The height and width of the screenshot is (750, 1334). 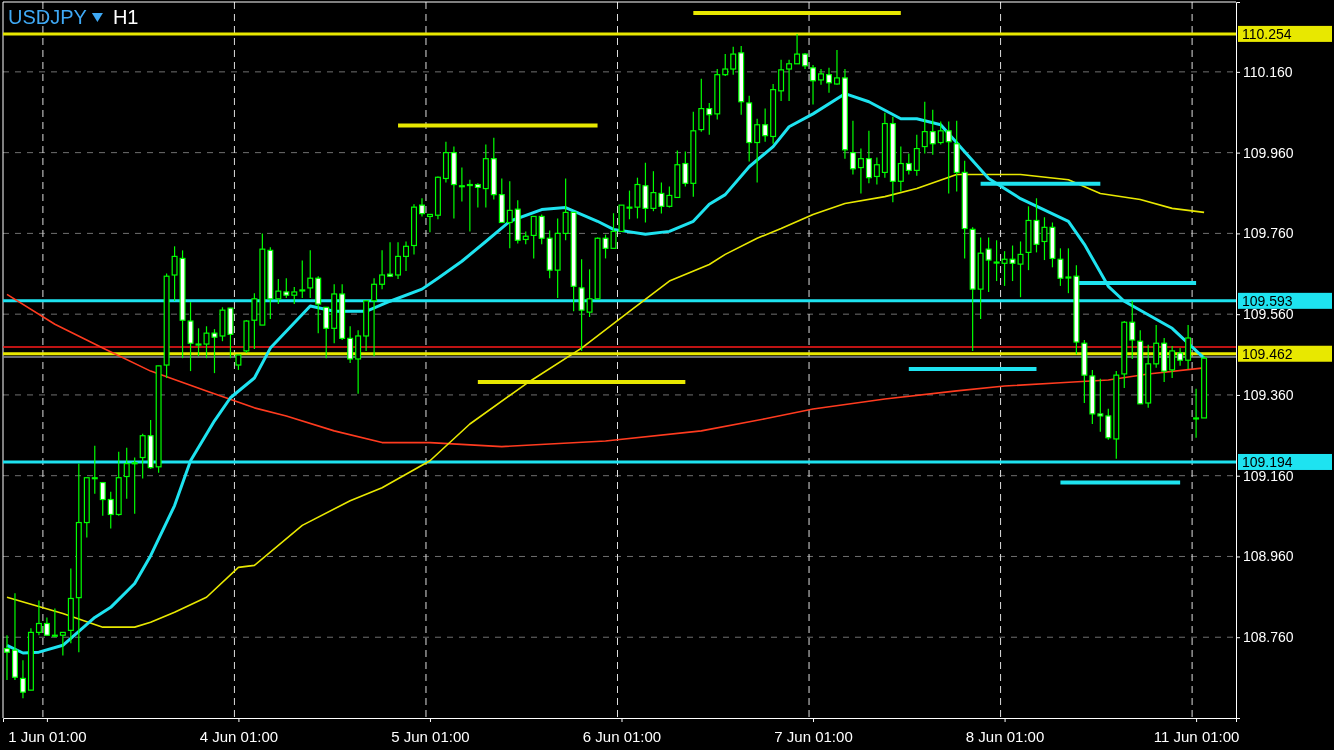 What do you see at coordinates (813, 736) in the screenshot?
I see `x-tick-label: 7 Jun 01:00` at bounding box center [813, 736].